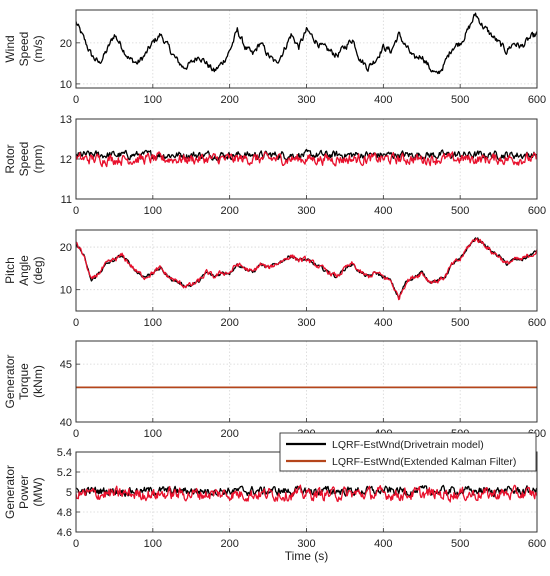  I want to click on panel-1-ytick-label-10: 10, so click(66, 85).